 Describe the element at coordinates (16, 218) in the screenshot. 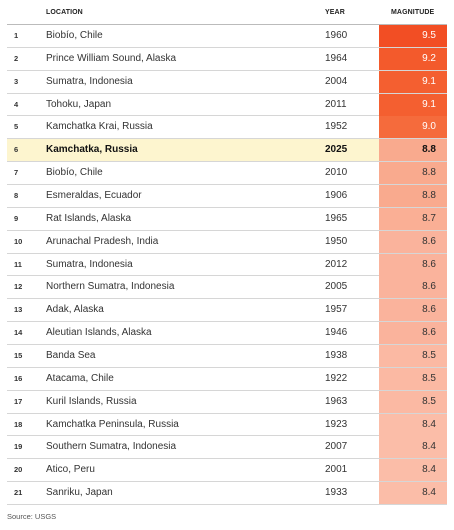

I see `rank-cell: 9` at that location.